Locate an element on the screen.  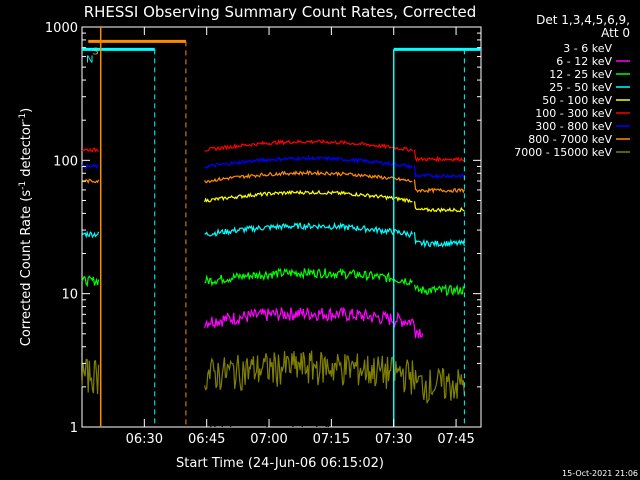
x-tick-label-1: 06:45 is located at coordinates (206, 439).